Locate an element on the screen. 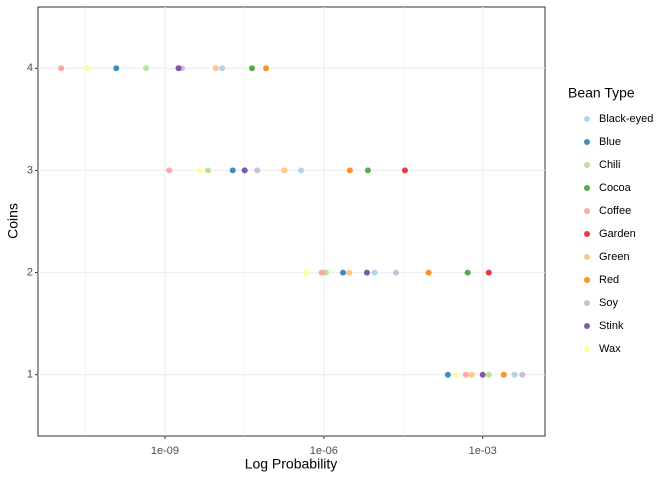  legend-label: Red is located at coordinates (609, 280).